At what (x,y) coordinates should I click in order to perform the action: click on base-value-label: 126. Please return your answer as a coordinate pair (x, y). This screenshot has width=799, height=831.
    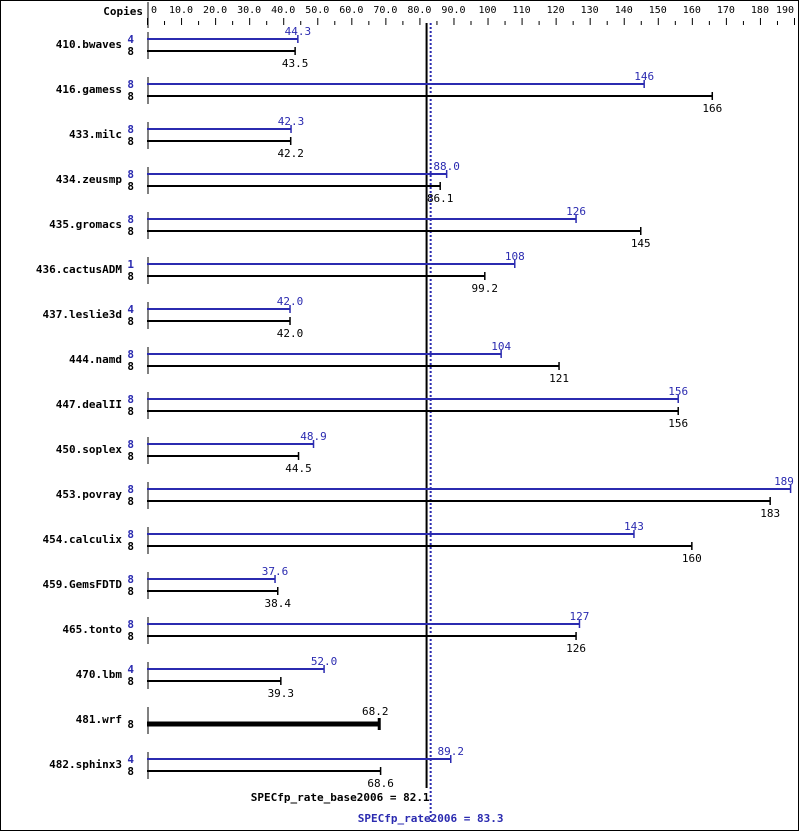
    Looking at the image, I should click on (576, 648).